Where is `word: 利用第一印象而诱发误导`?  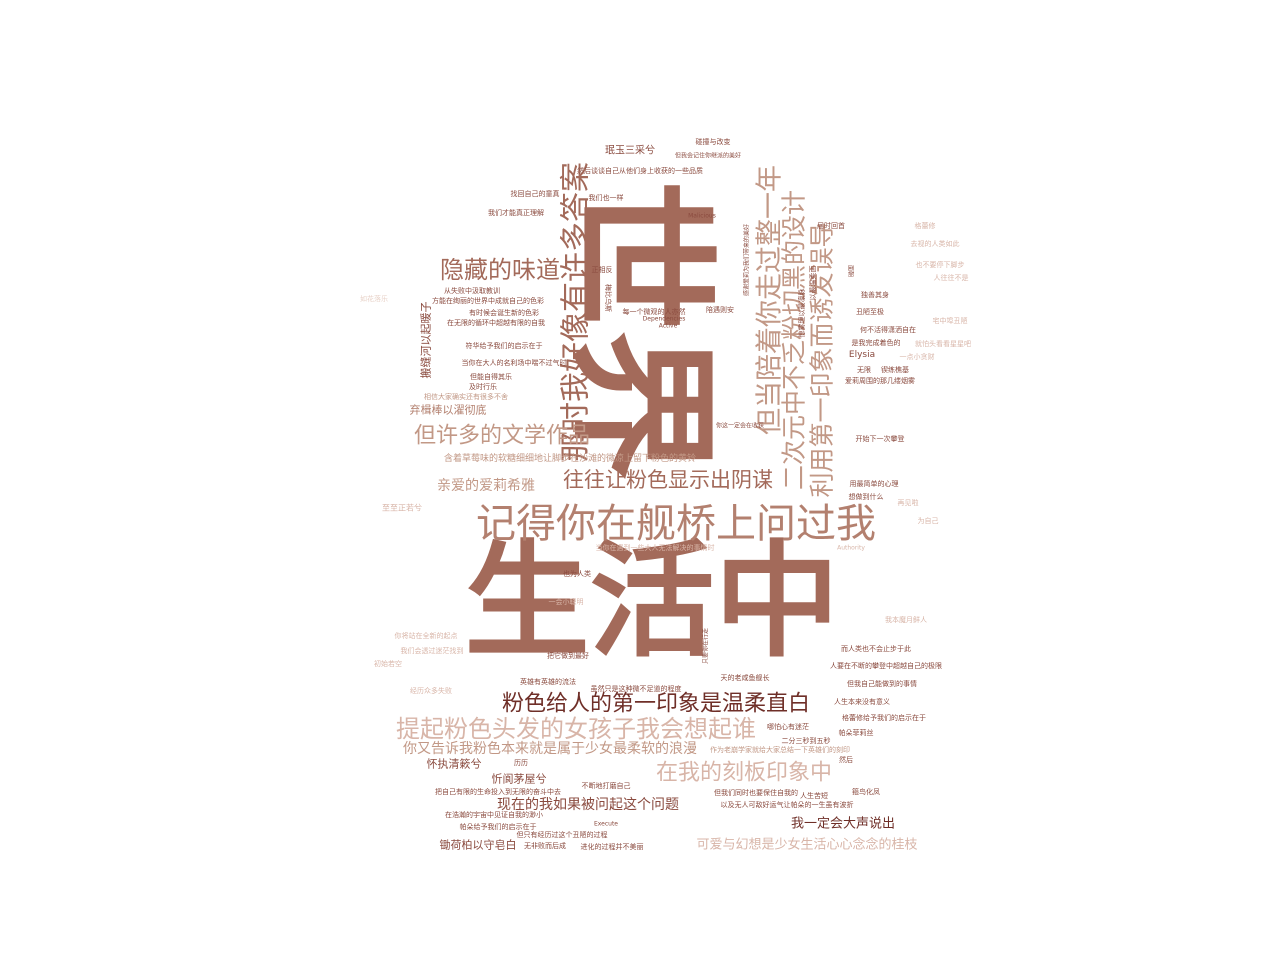
word: 利用第一印象而诱发误导 is located at coordinates (822, 359).